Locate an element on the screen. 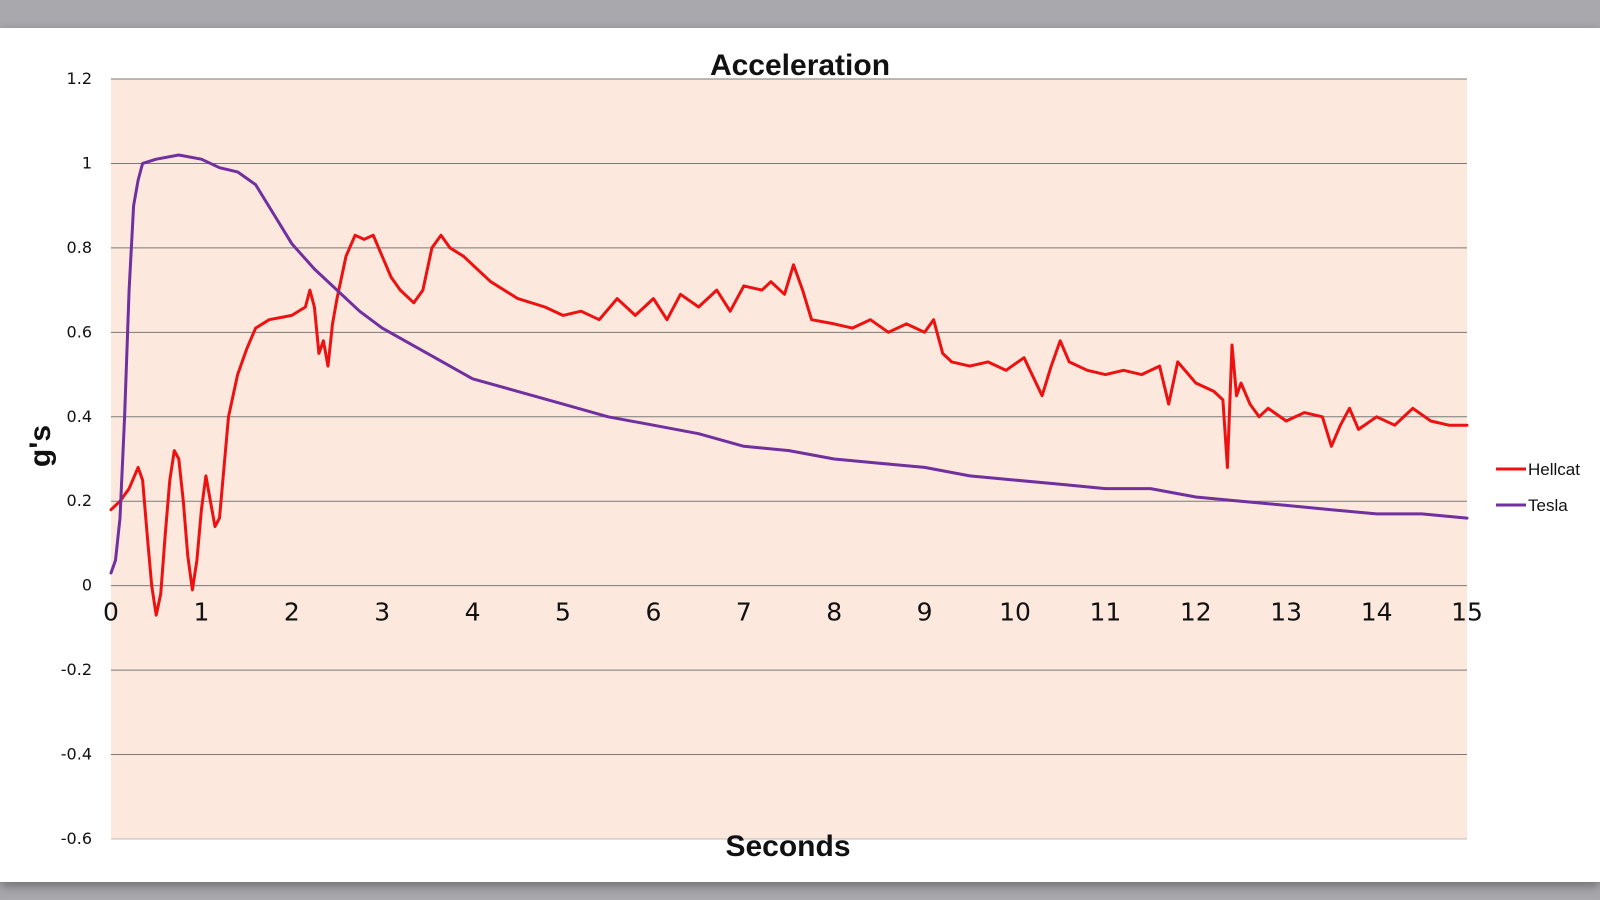 The image size is (1600, 900). x-tick-label: 6 is located at coordinates (653, 612).